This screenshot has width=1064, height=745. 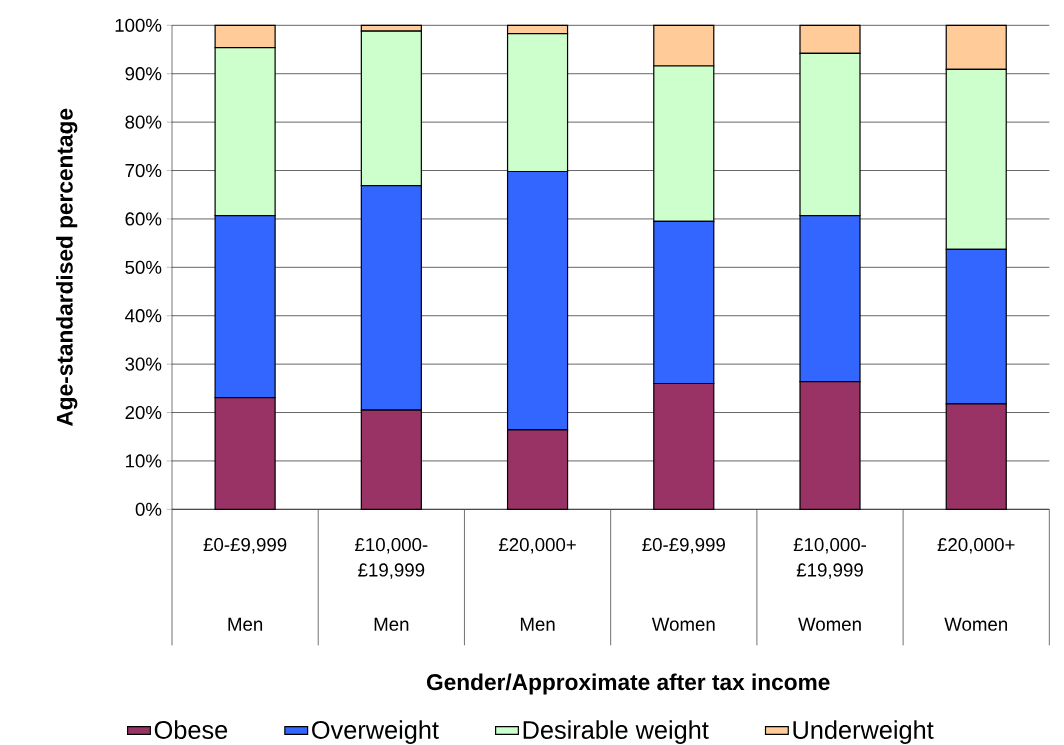 I want to click on legend-label: Obese, so click(x=191, y=729).